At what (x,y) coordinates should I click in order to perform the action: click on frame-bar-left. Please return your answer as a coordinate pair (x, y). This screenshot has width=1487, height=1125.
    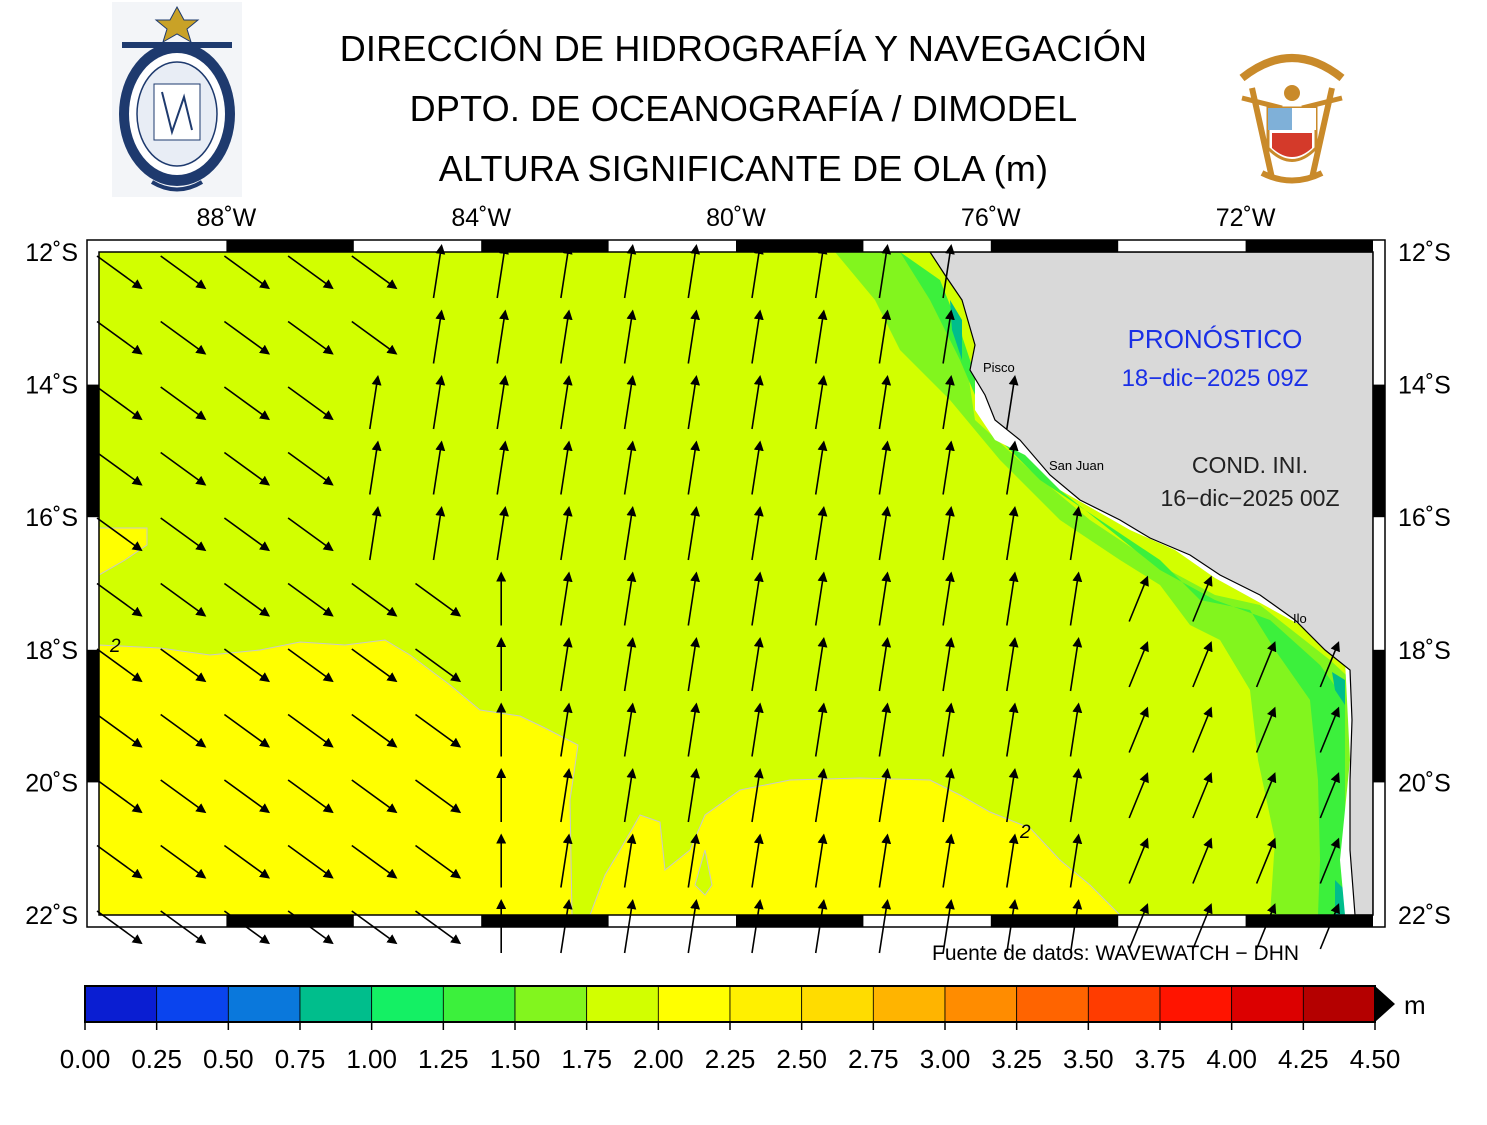
    Looking at the image, I should click on (93, 716).